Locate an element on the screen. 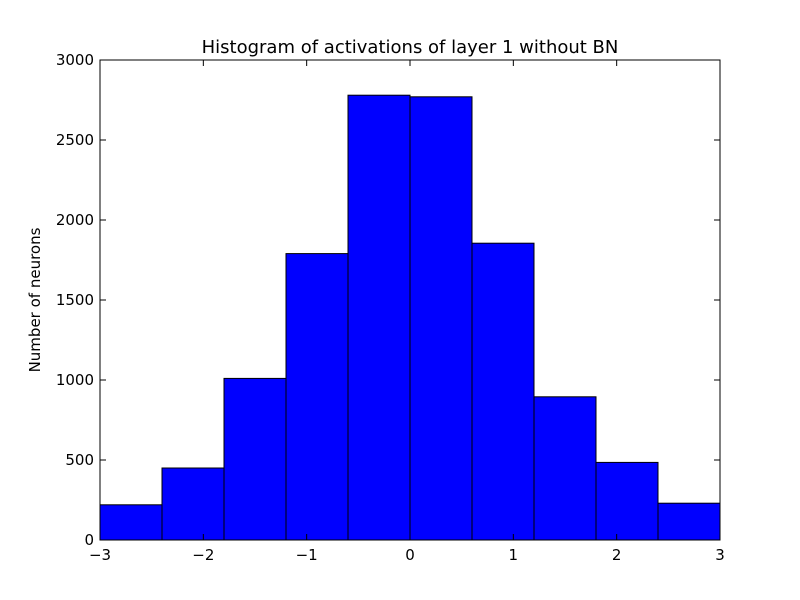 The height and width of the screenshot is (600, 800). y-tick-label: 500 is located at coordinates (79, 460).